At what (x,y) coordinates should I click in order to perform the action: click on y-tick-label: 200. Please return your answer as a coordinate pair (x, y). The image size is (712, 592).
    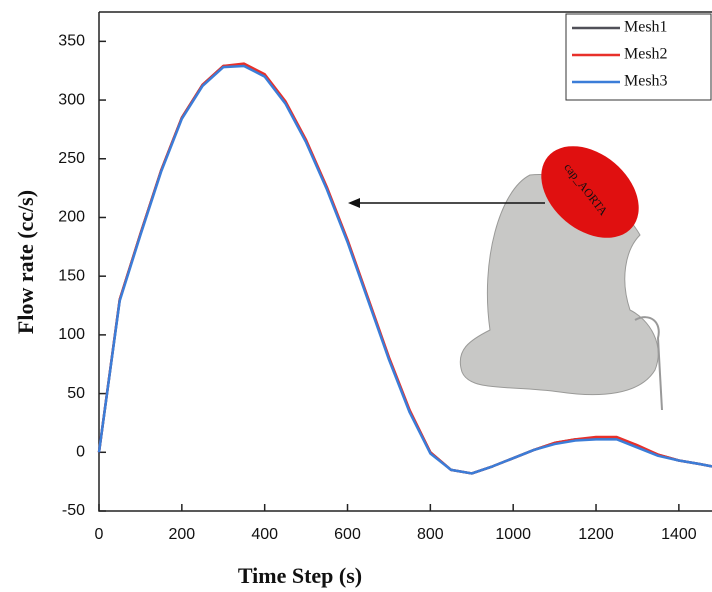
    Looking at the image, I should click on (71, 217).